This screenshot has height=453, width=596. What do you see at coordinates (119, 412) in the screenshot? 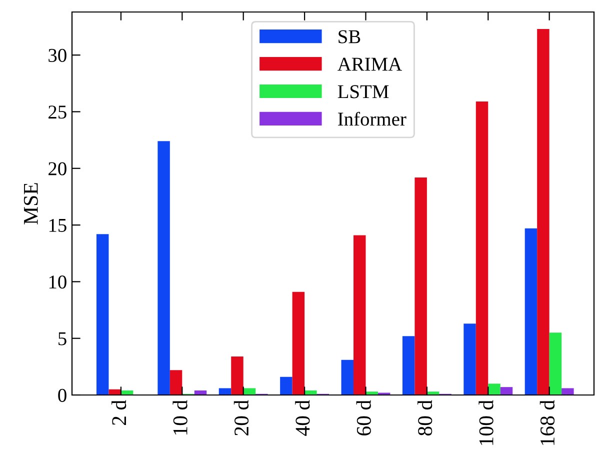
I see `x-tick-label: 2 d` at bounding box center [119, 412].